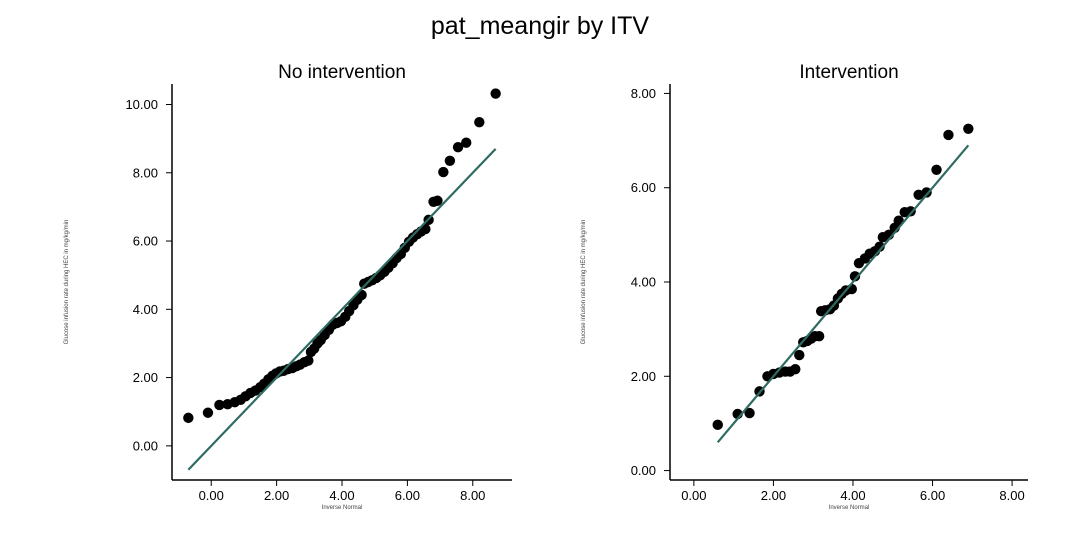 This screenshot has height=540, width=1080. Describe the element at coordinates (843, 293) in the screenshot. I see `reference-line` at that location.